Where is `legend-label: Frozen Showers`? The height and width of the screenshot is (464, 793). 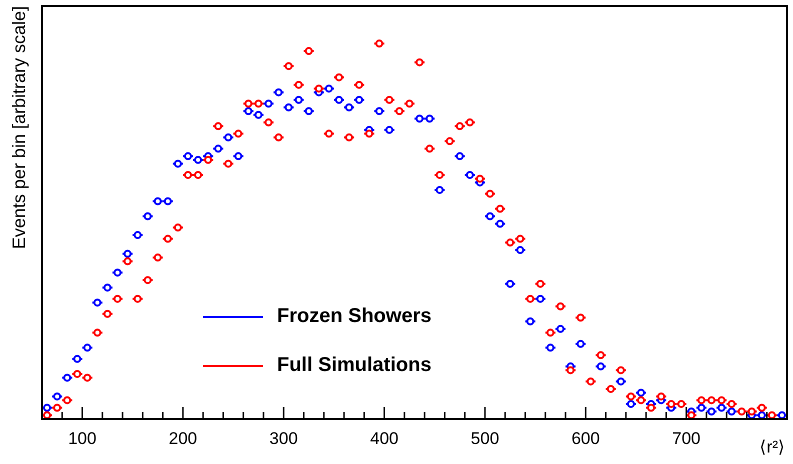 legend-label: Frozen Showers is located at coordinates (354, 316).